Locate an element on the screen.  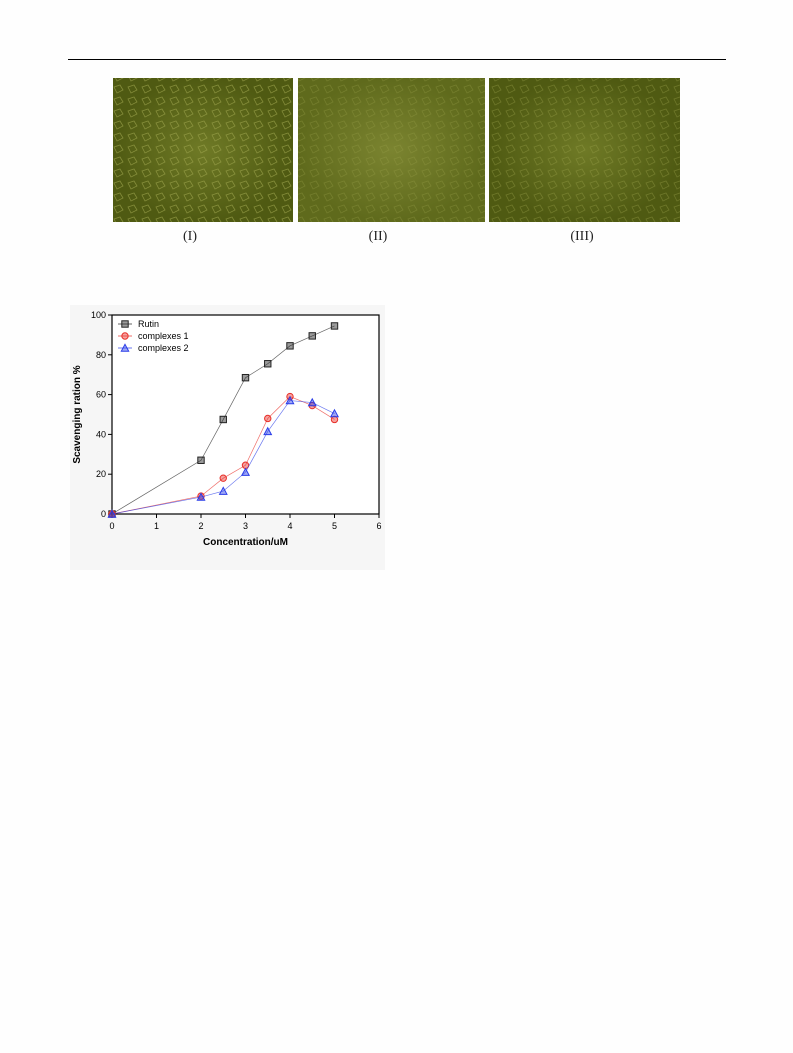
plot-area is located at coordinates (245, 414).